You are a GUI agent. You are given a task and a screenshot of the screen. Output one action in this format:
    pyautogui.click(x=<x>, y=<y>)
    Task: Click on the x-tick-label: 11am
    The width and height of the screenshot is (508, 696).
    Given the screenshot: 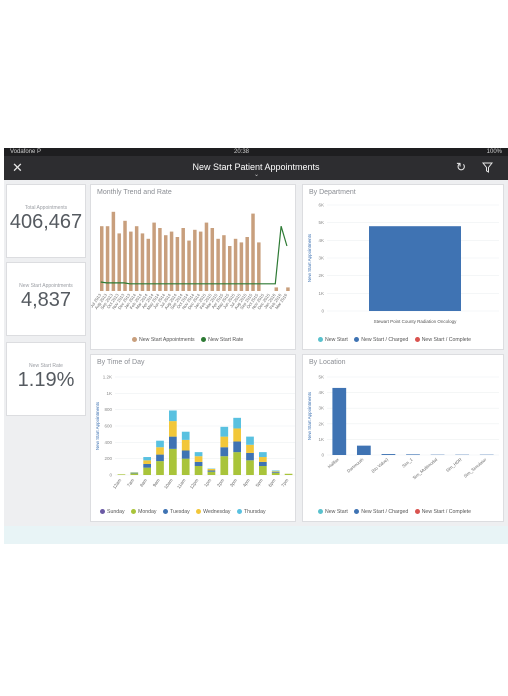 What is the action you would take?
    pyautogui.click(x=181, y=484)
    